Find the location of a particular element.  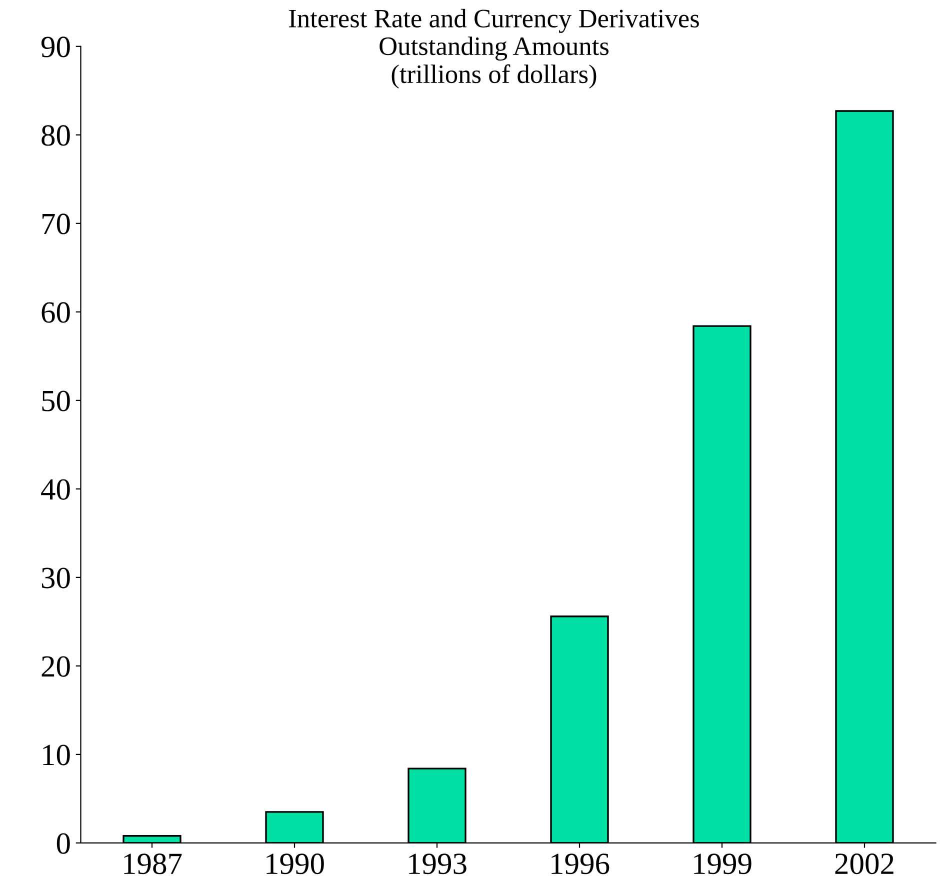

y-tick-label: 10 is located at coordinates (56, 755).